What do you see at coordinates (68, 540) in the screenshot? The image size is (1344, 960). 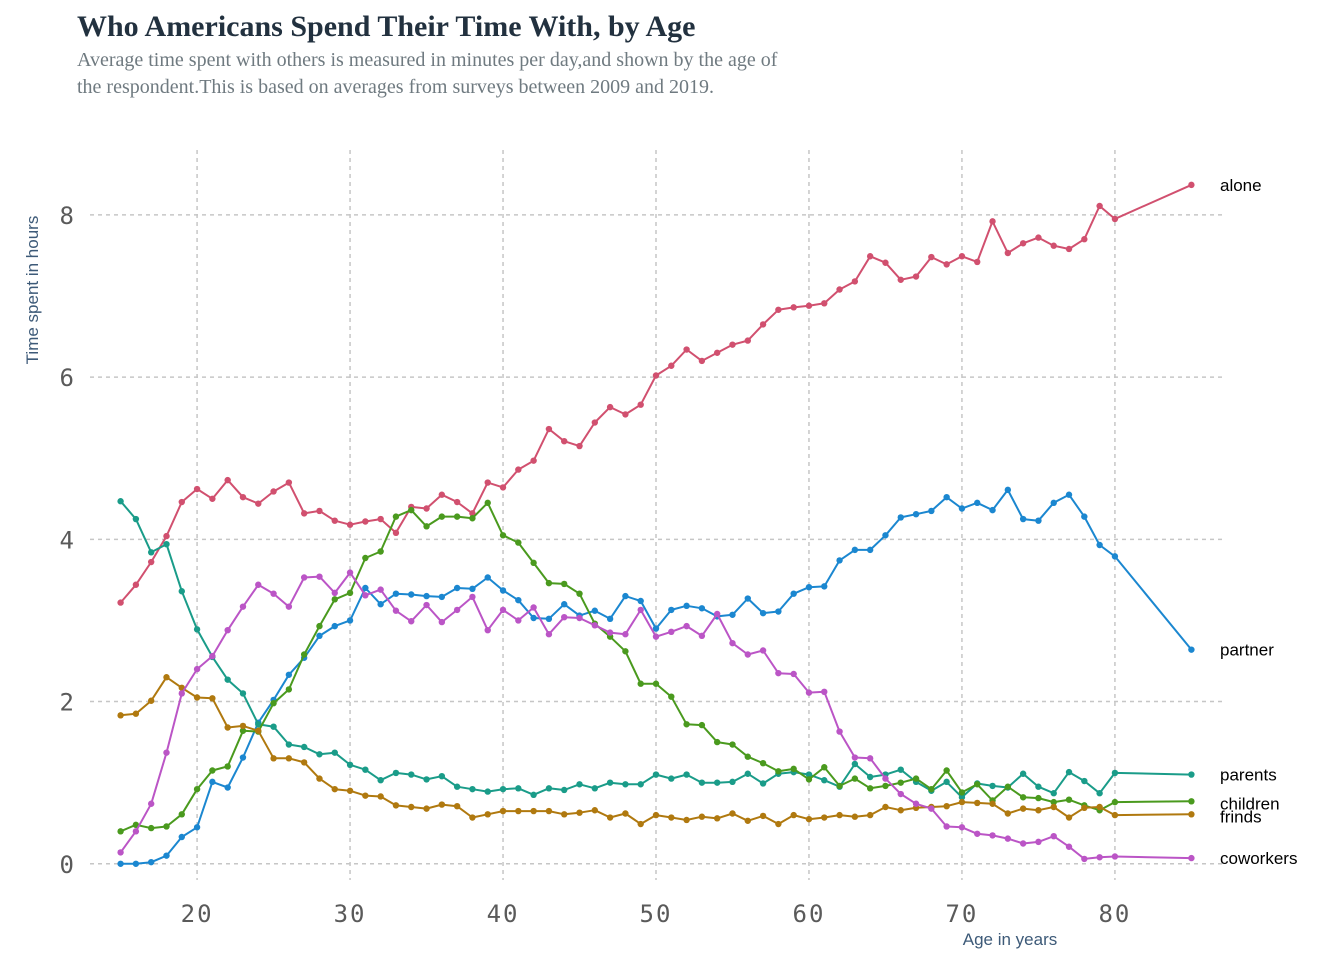 I see `y-tick-label: 4` at bounding box center [68, 540].